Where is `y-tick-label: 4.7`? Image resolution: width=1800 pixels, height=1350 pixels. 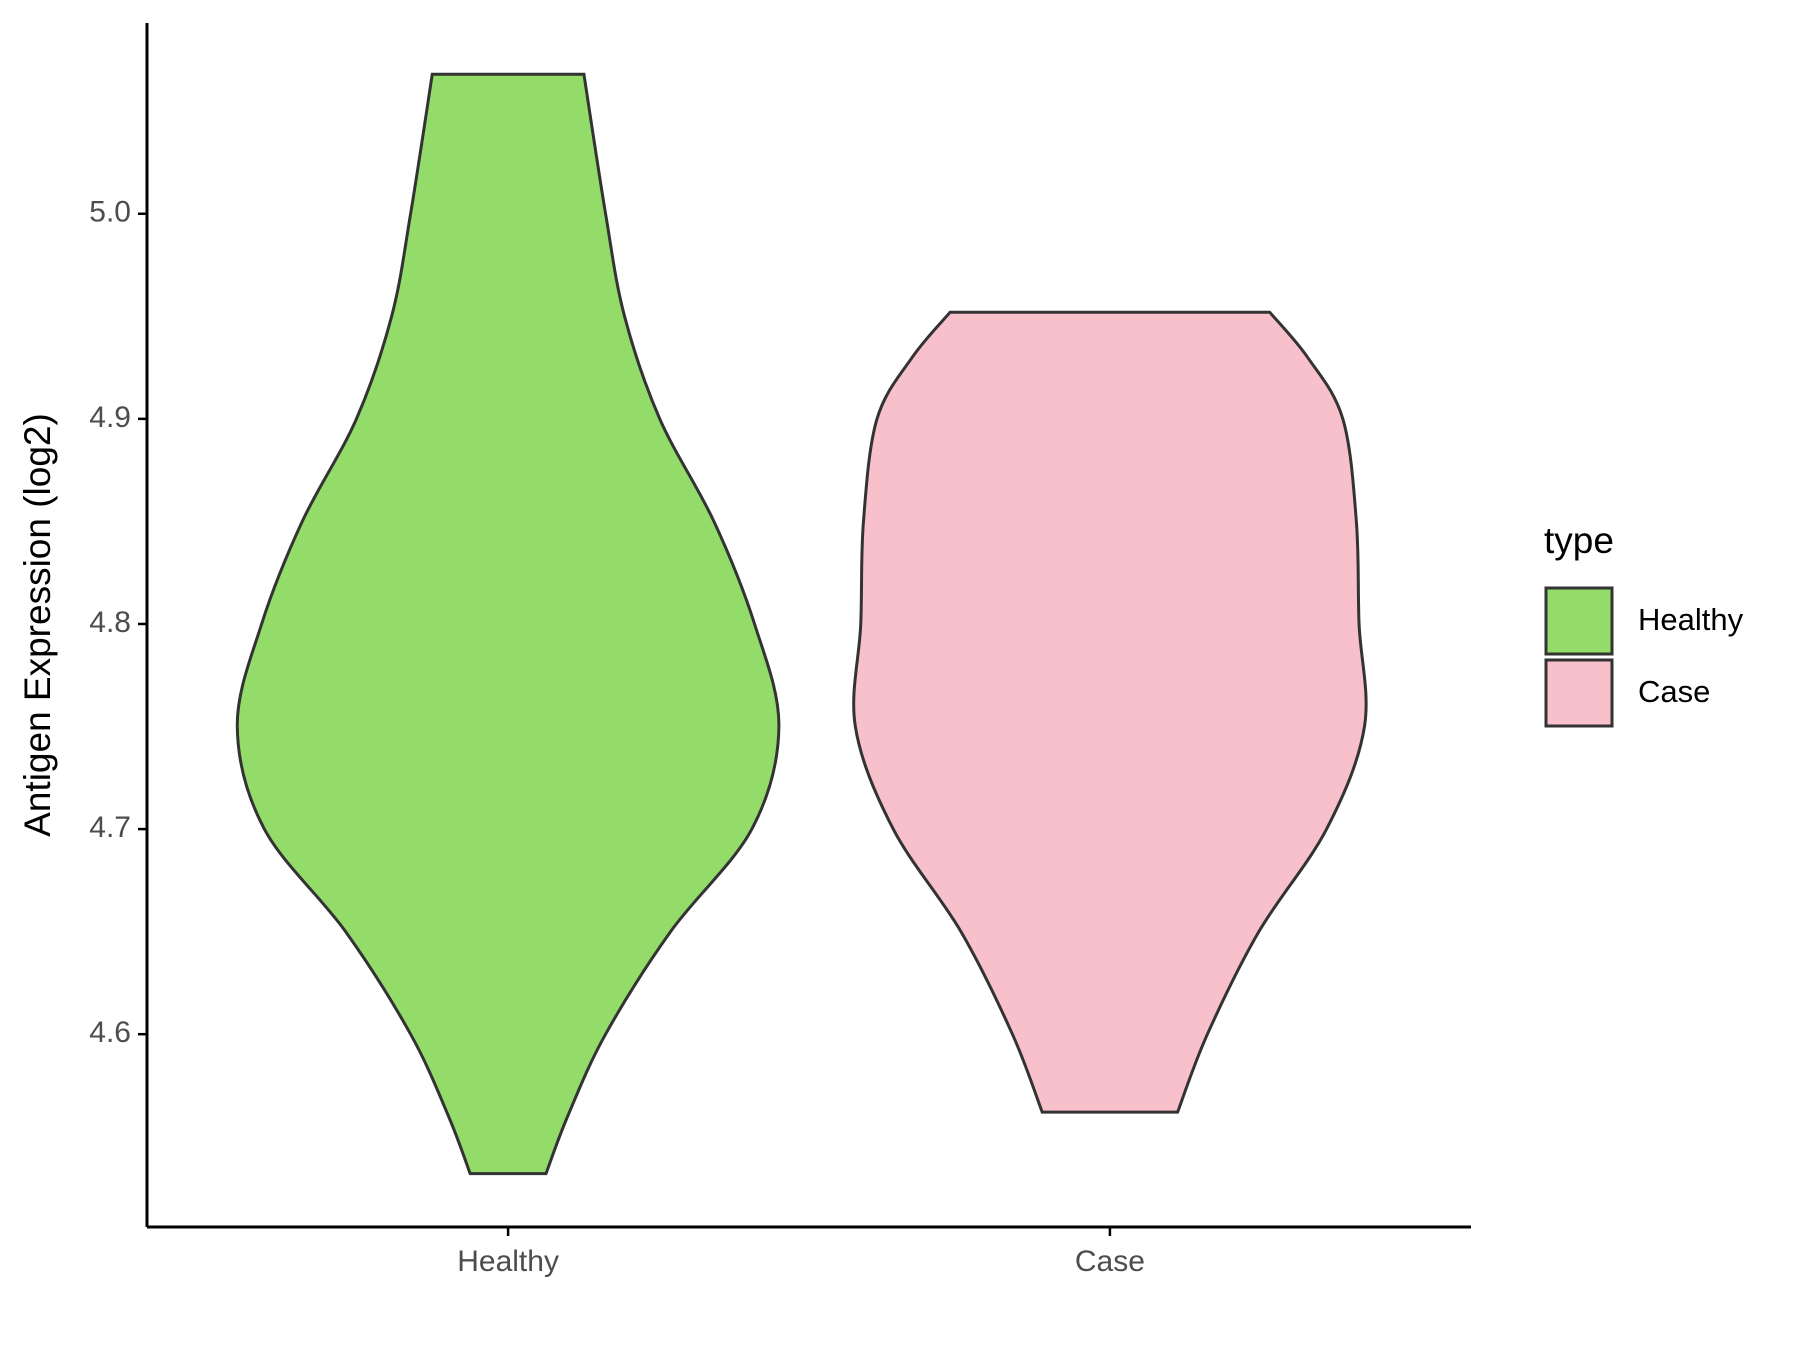 y-tick-label: 4.7 is located at coordinates (110, 827).